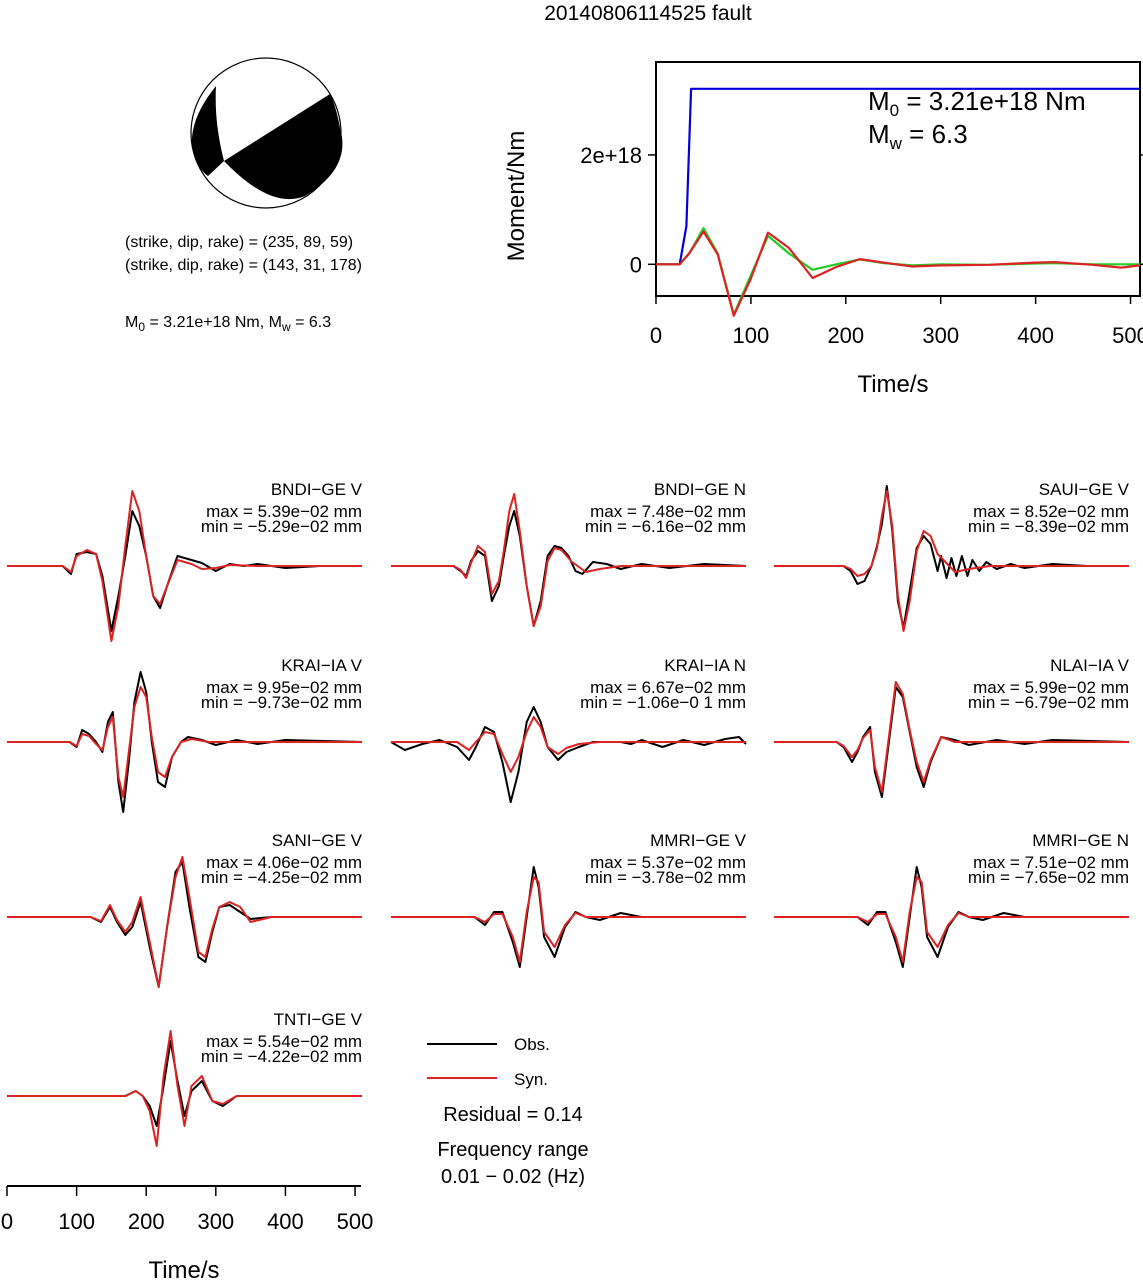 This screenshot has width=1143, height=1280. What do you see at coordinates (283, 147) in the screenshot?
I see `beachball-compression-right` at bounding box center [283, 147].